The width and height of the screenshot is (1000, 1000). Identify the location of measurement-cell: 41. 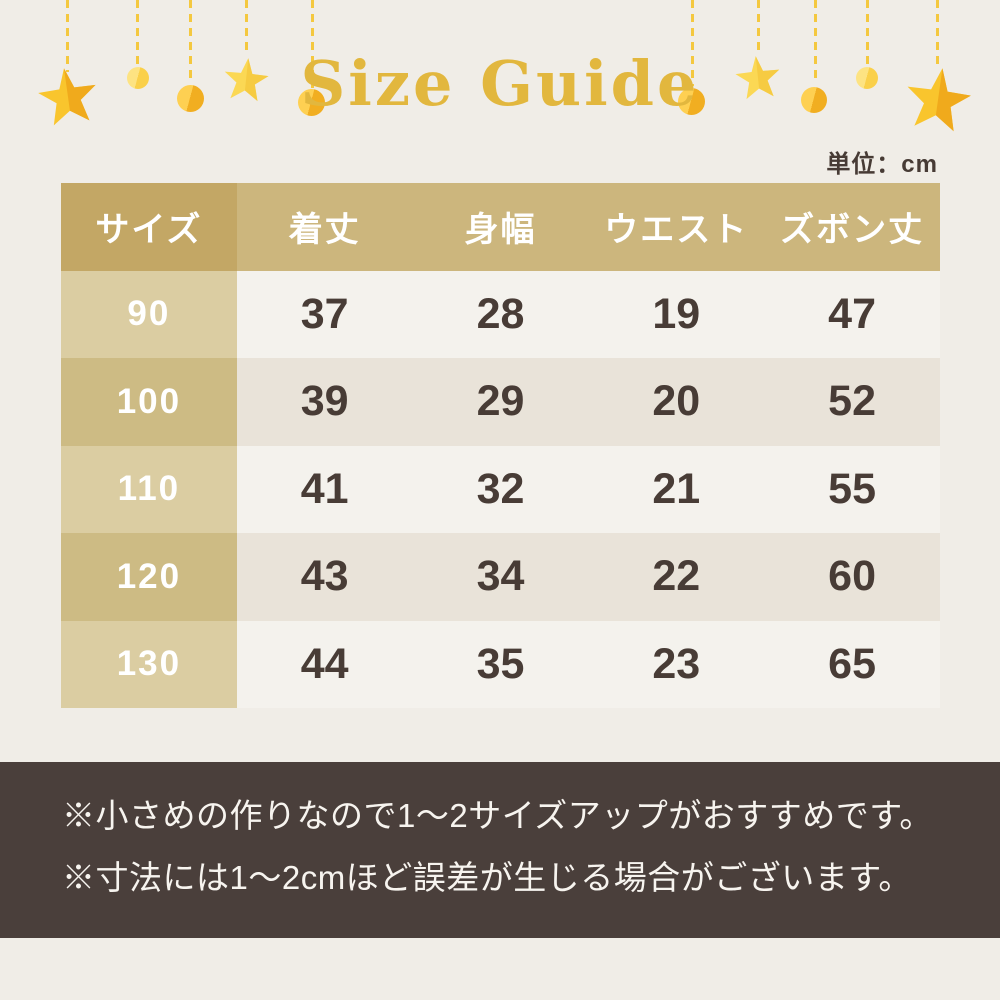
(324, 489).